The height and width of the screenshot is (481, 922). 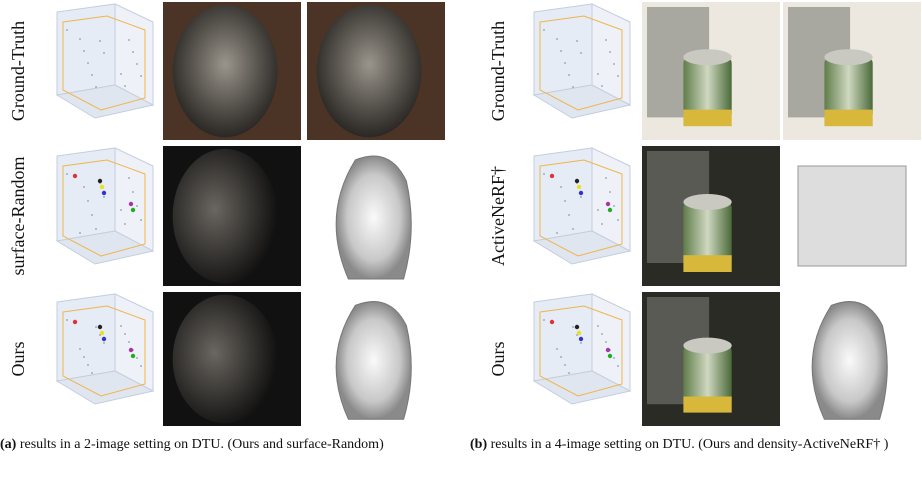 What do you see at coordinates (479, 444) in the screenshot?
I see `caption-label: (b)` at bounding box center [479, 444].